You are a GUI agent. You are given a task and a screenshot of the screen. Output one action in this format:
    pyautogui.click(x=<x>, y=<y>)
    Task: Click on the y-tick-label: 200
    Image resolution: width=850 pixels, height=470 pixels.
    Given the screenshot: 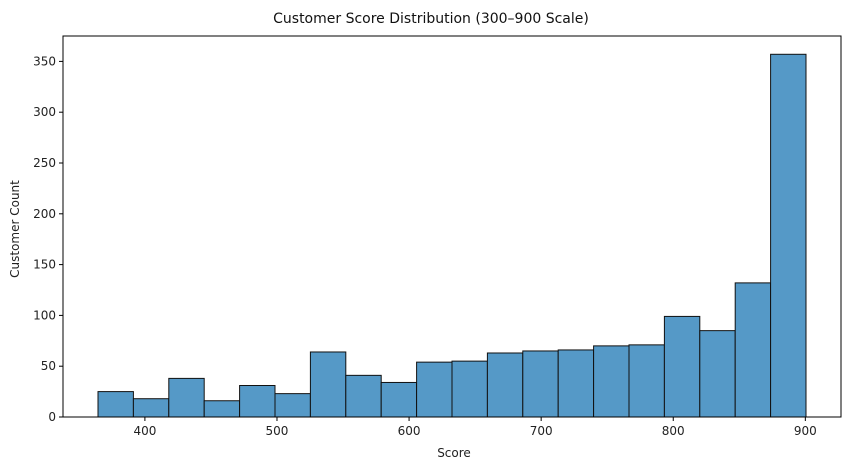 What is the action you would take?
    pyautogui.click(x=44, y=214)
    